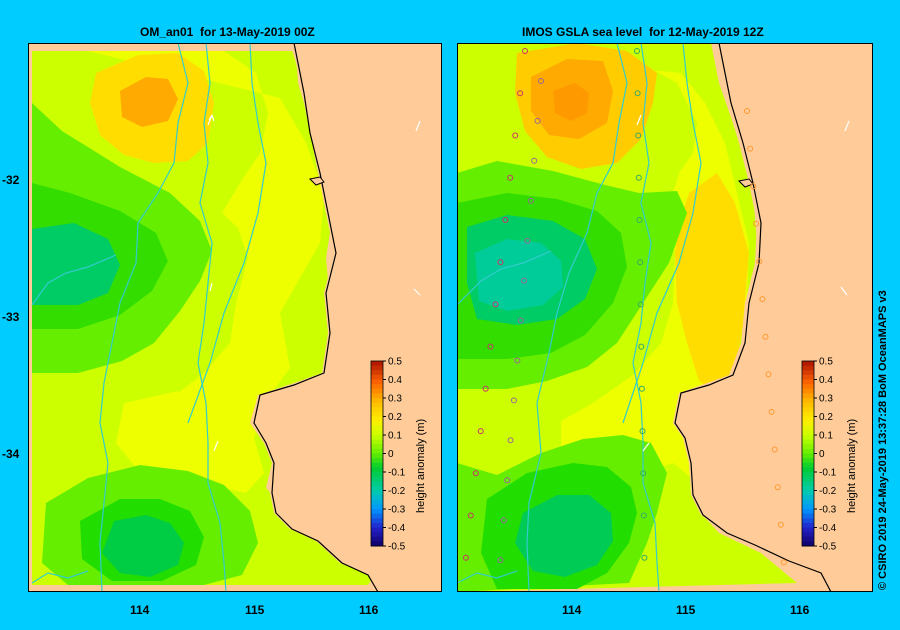 The height and width of the screenshot is (630, 900). What do you see at coordinates (76, 264) in the screenshot?
I see `contour-level-minus-0.1` at bounding box center [76, 264].